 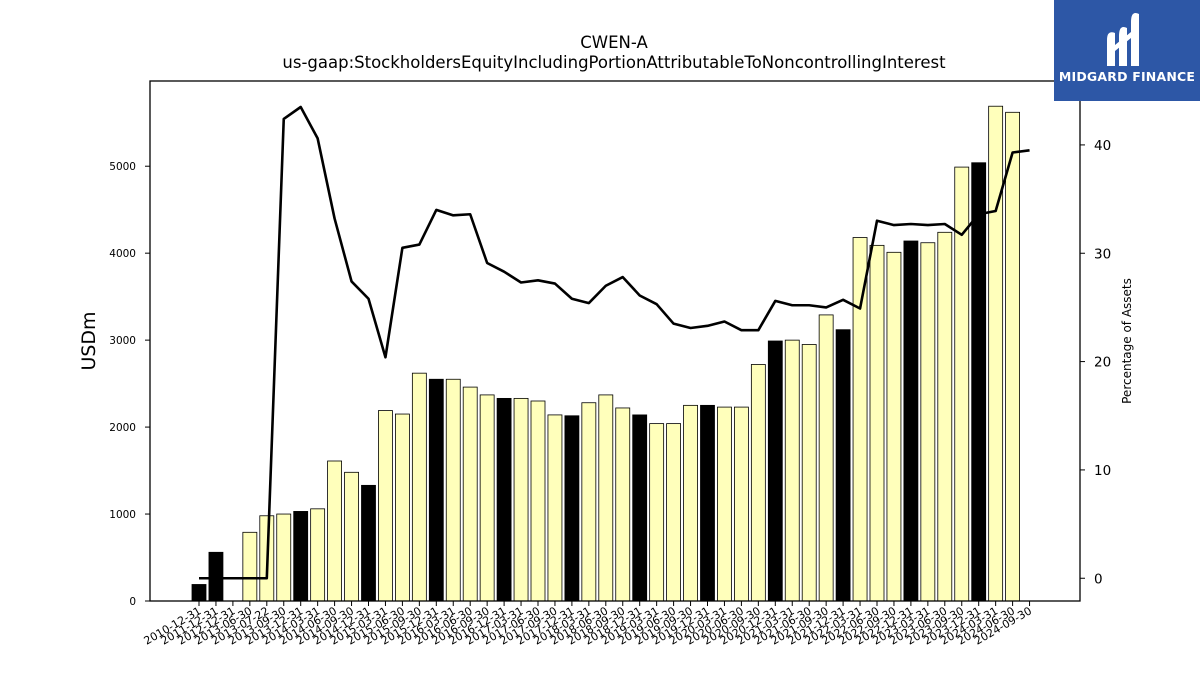 What do you see at coordinates (1102, 254) in the screenshot?
I see `y2-tick-label-30: 30` at bounding box center [1102, 254].